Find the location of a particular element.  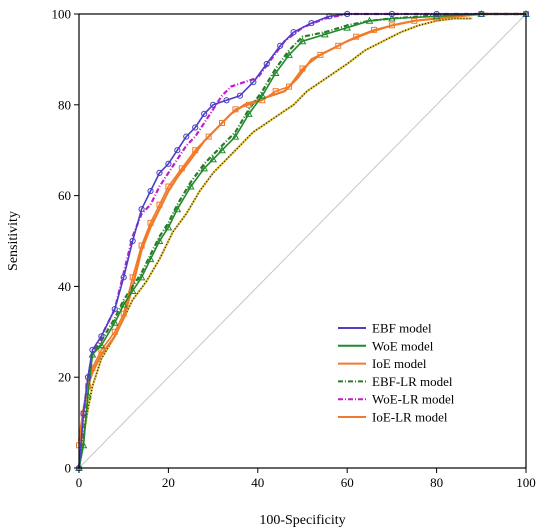

legend-item: WoE-LR model is located at coordinates (396, 399).